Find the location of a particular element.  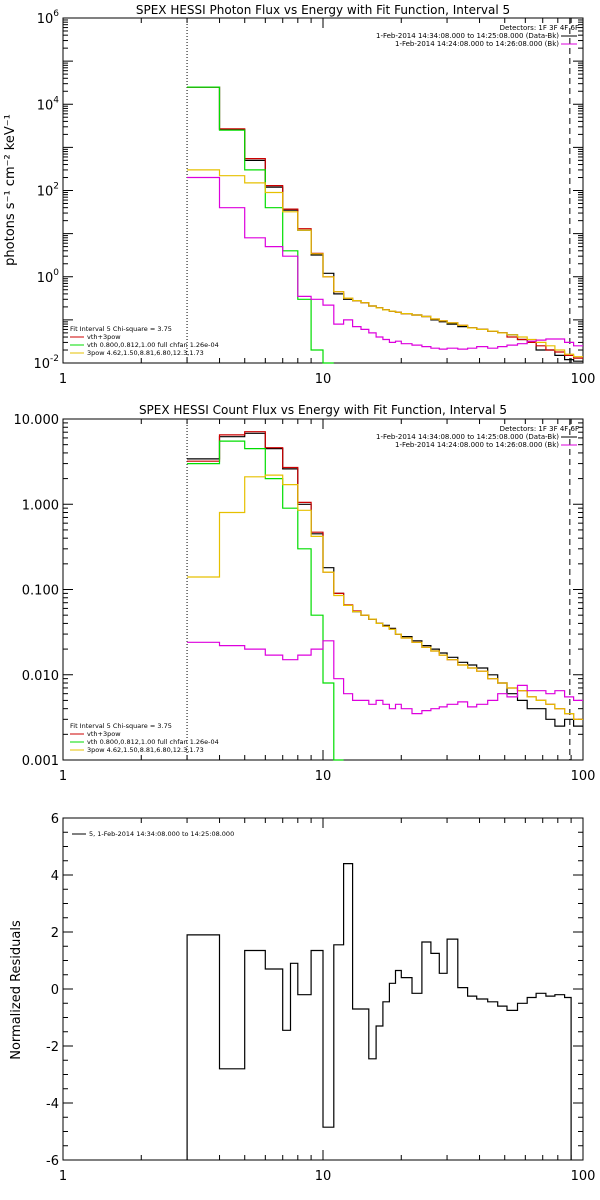

y-tick-label: 10² is located at coordinates (48, 191).